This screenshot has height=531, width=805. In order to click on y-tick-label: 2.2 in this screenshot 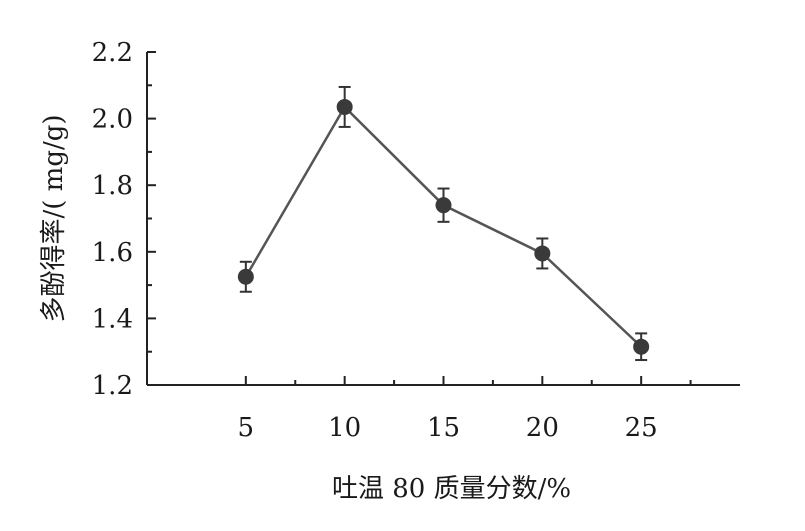, I will do `click(112, 53)`.